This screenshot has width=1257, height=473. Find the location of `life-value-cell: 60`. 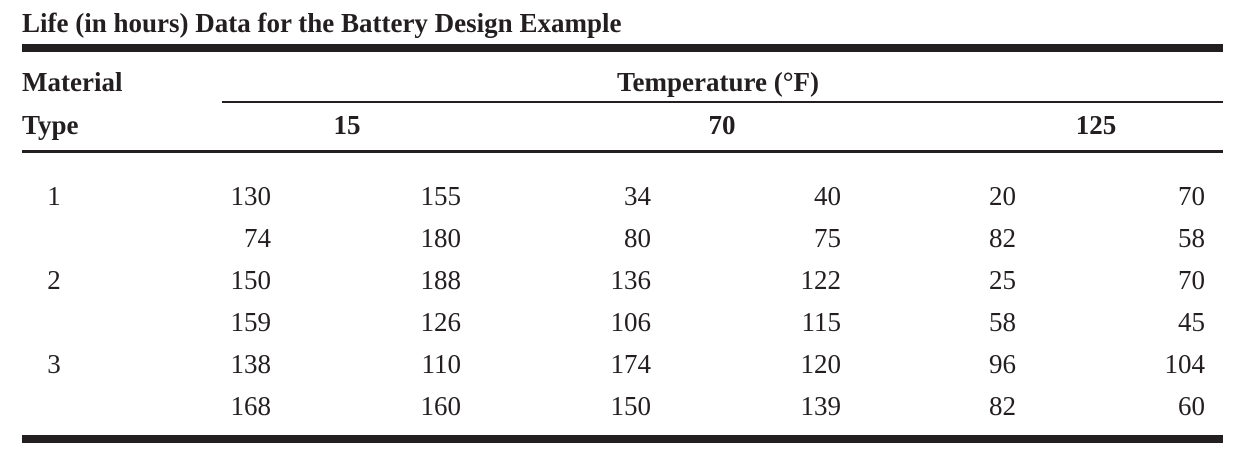

life-value-cell: 60 is located at coordinates (1191, 406).